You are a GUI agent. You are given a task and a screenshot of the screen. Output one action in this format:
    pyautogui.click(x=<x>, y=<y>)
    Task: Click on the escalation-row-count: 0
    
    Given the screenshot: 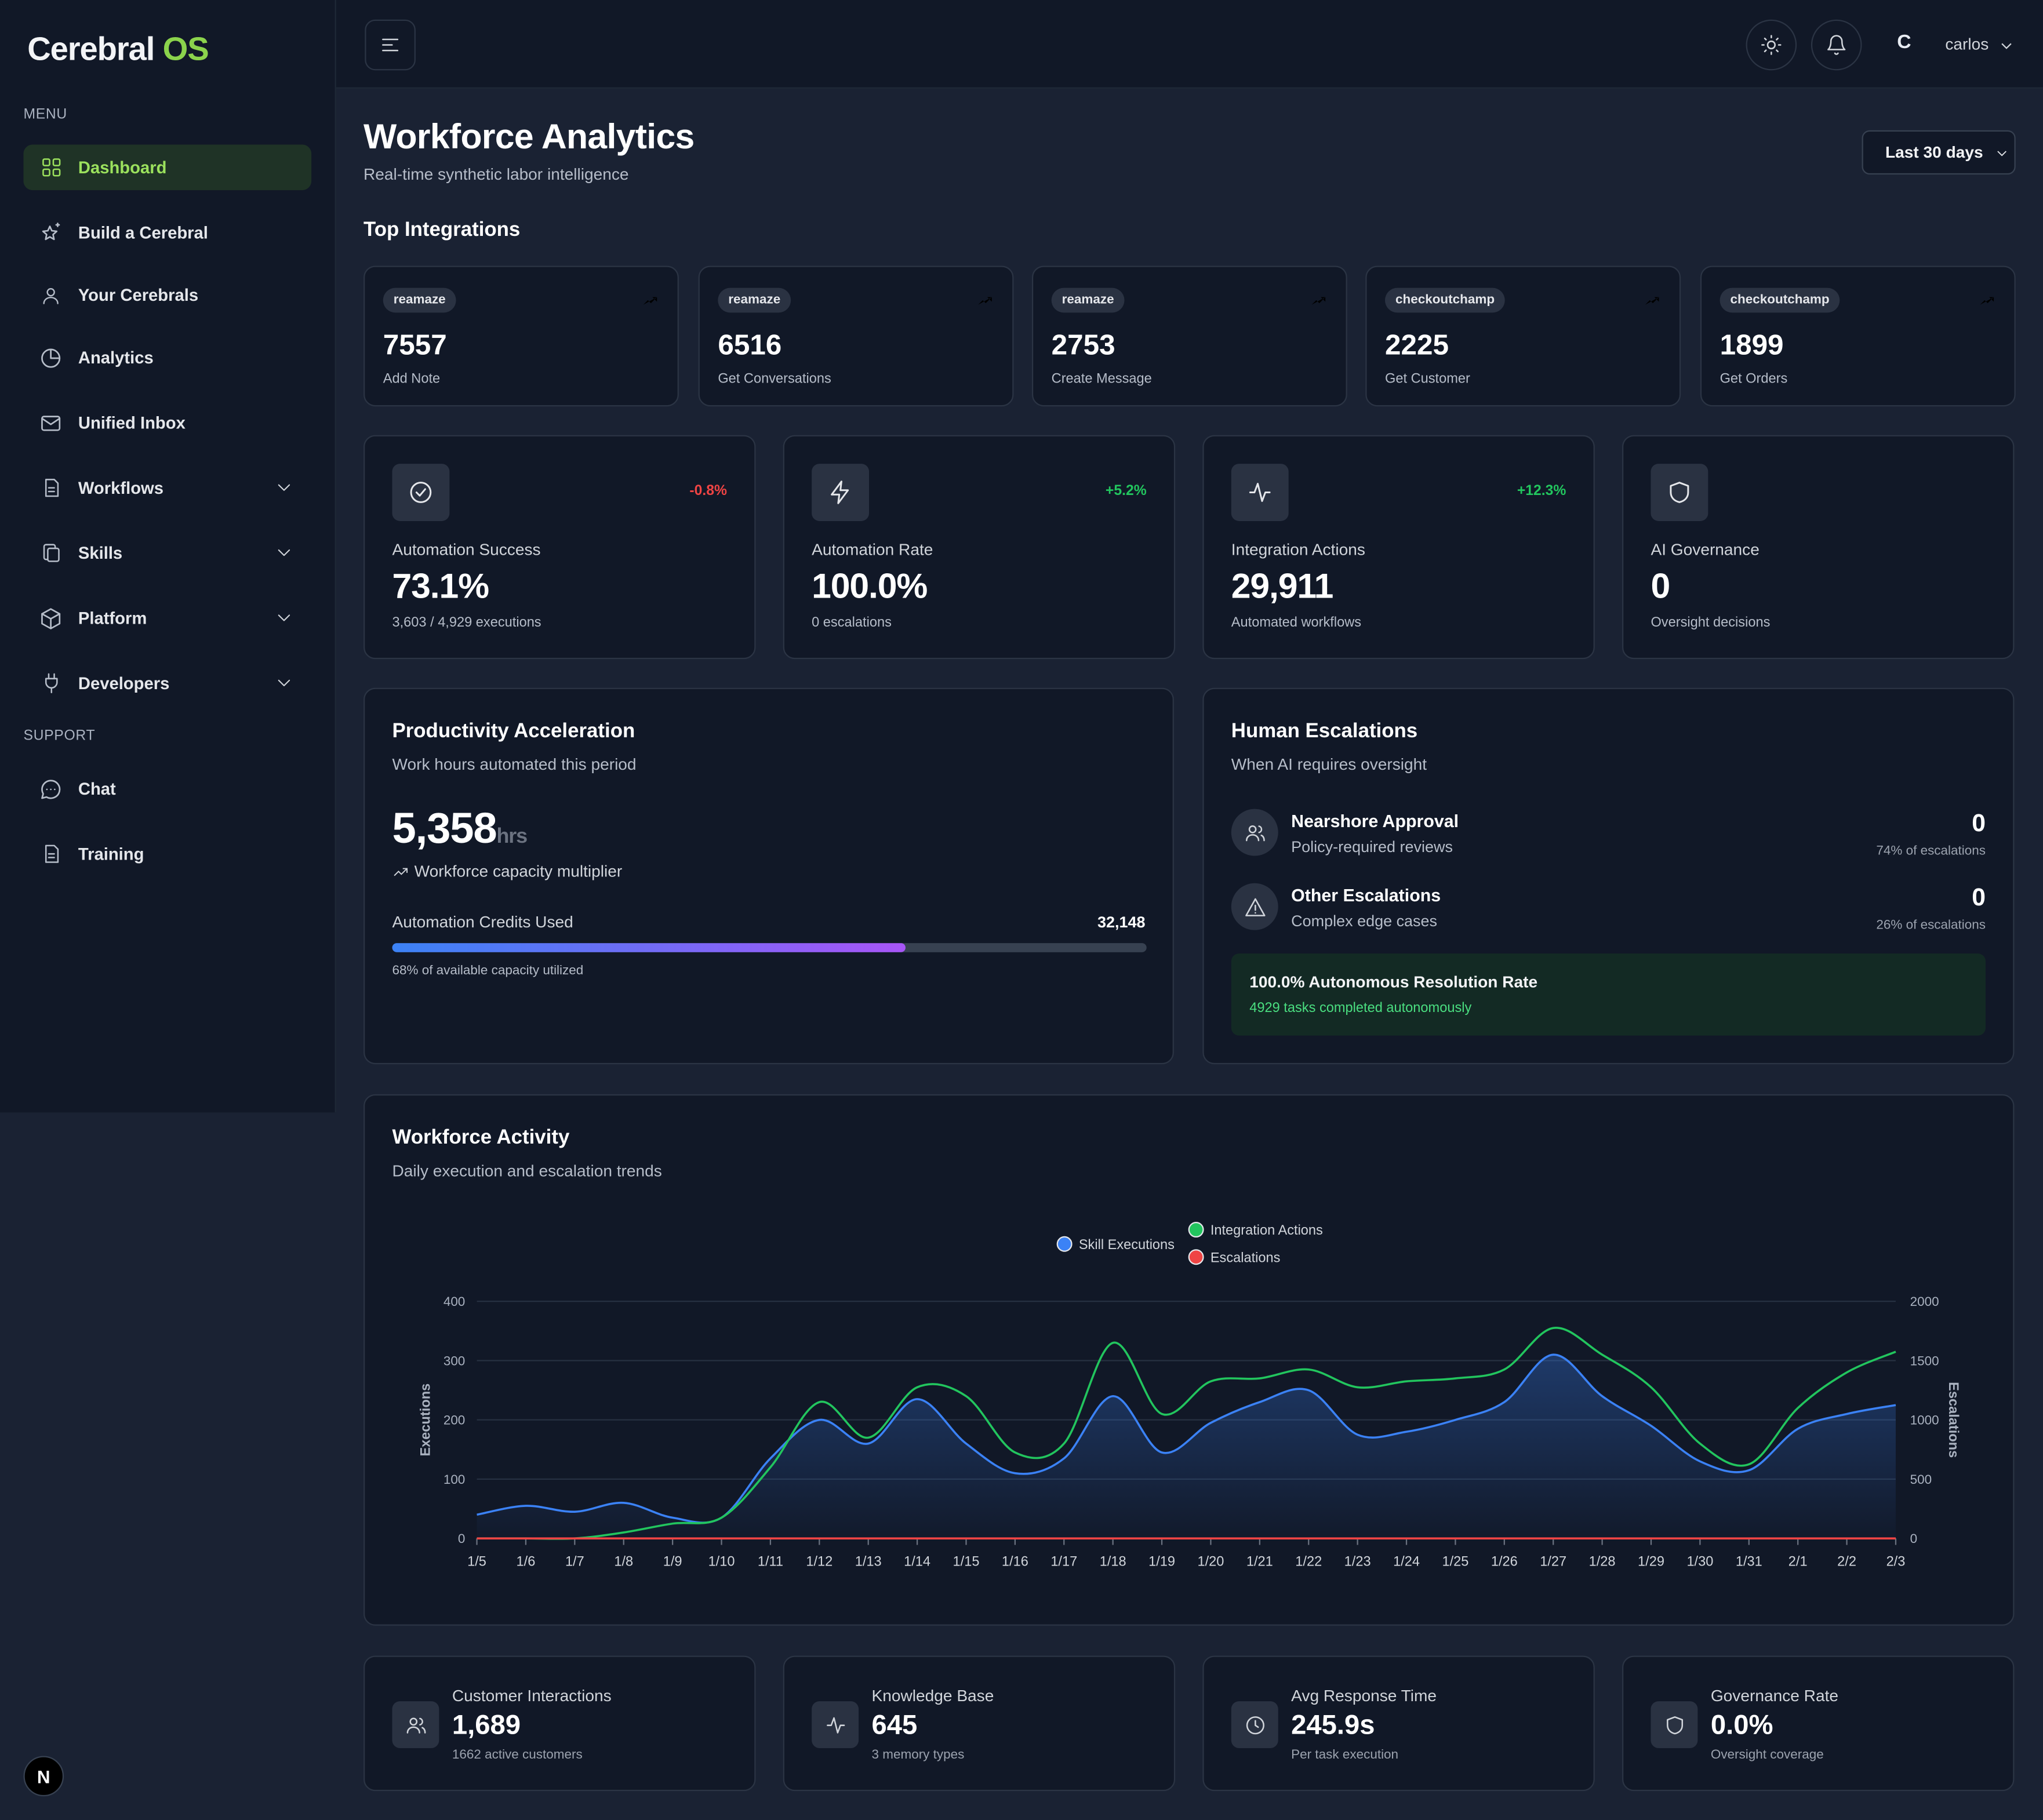 What is the action you would take?
    pyautogui.click(x=1979, y=824)
    